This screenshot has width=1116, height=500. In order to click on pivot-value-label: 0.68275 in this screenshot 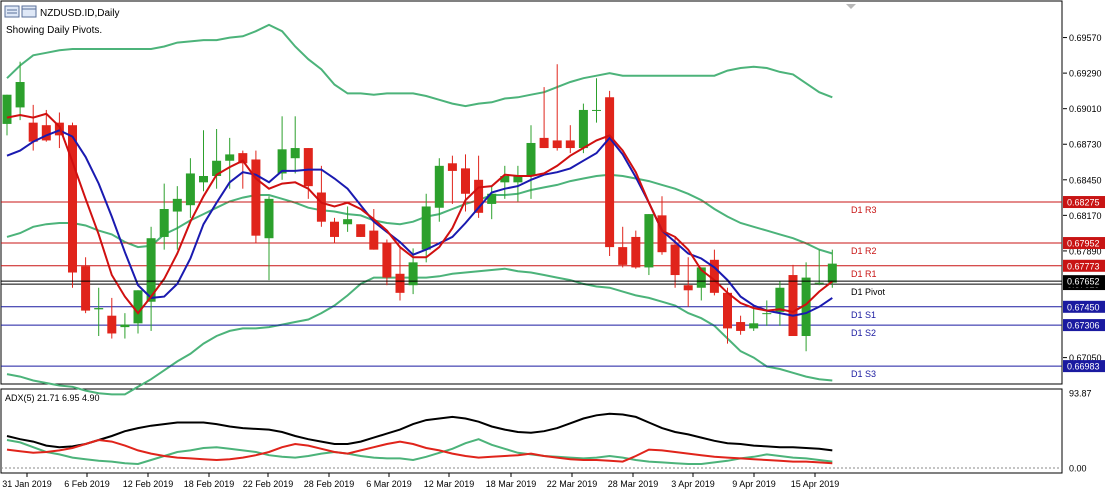, I will do `click(1083, 203)`.